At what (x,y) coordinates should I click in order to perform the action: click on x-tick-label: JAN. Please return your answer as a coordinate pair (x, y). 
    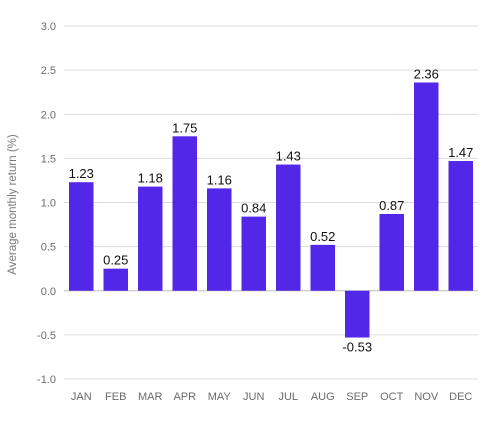
    Looking at the image, I should click on (81, 397).